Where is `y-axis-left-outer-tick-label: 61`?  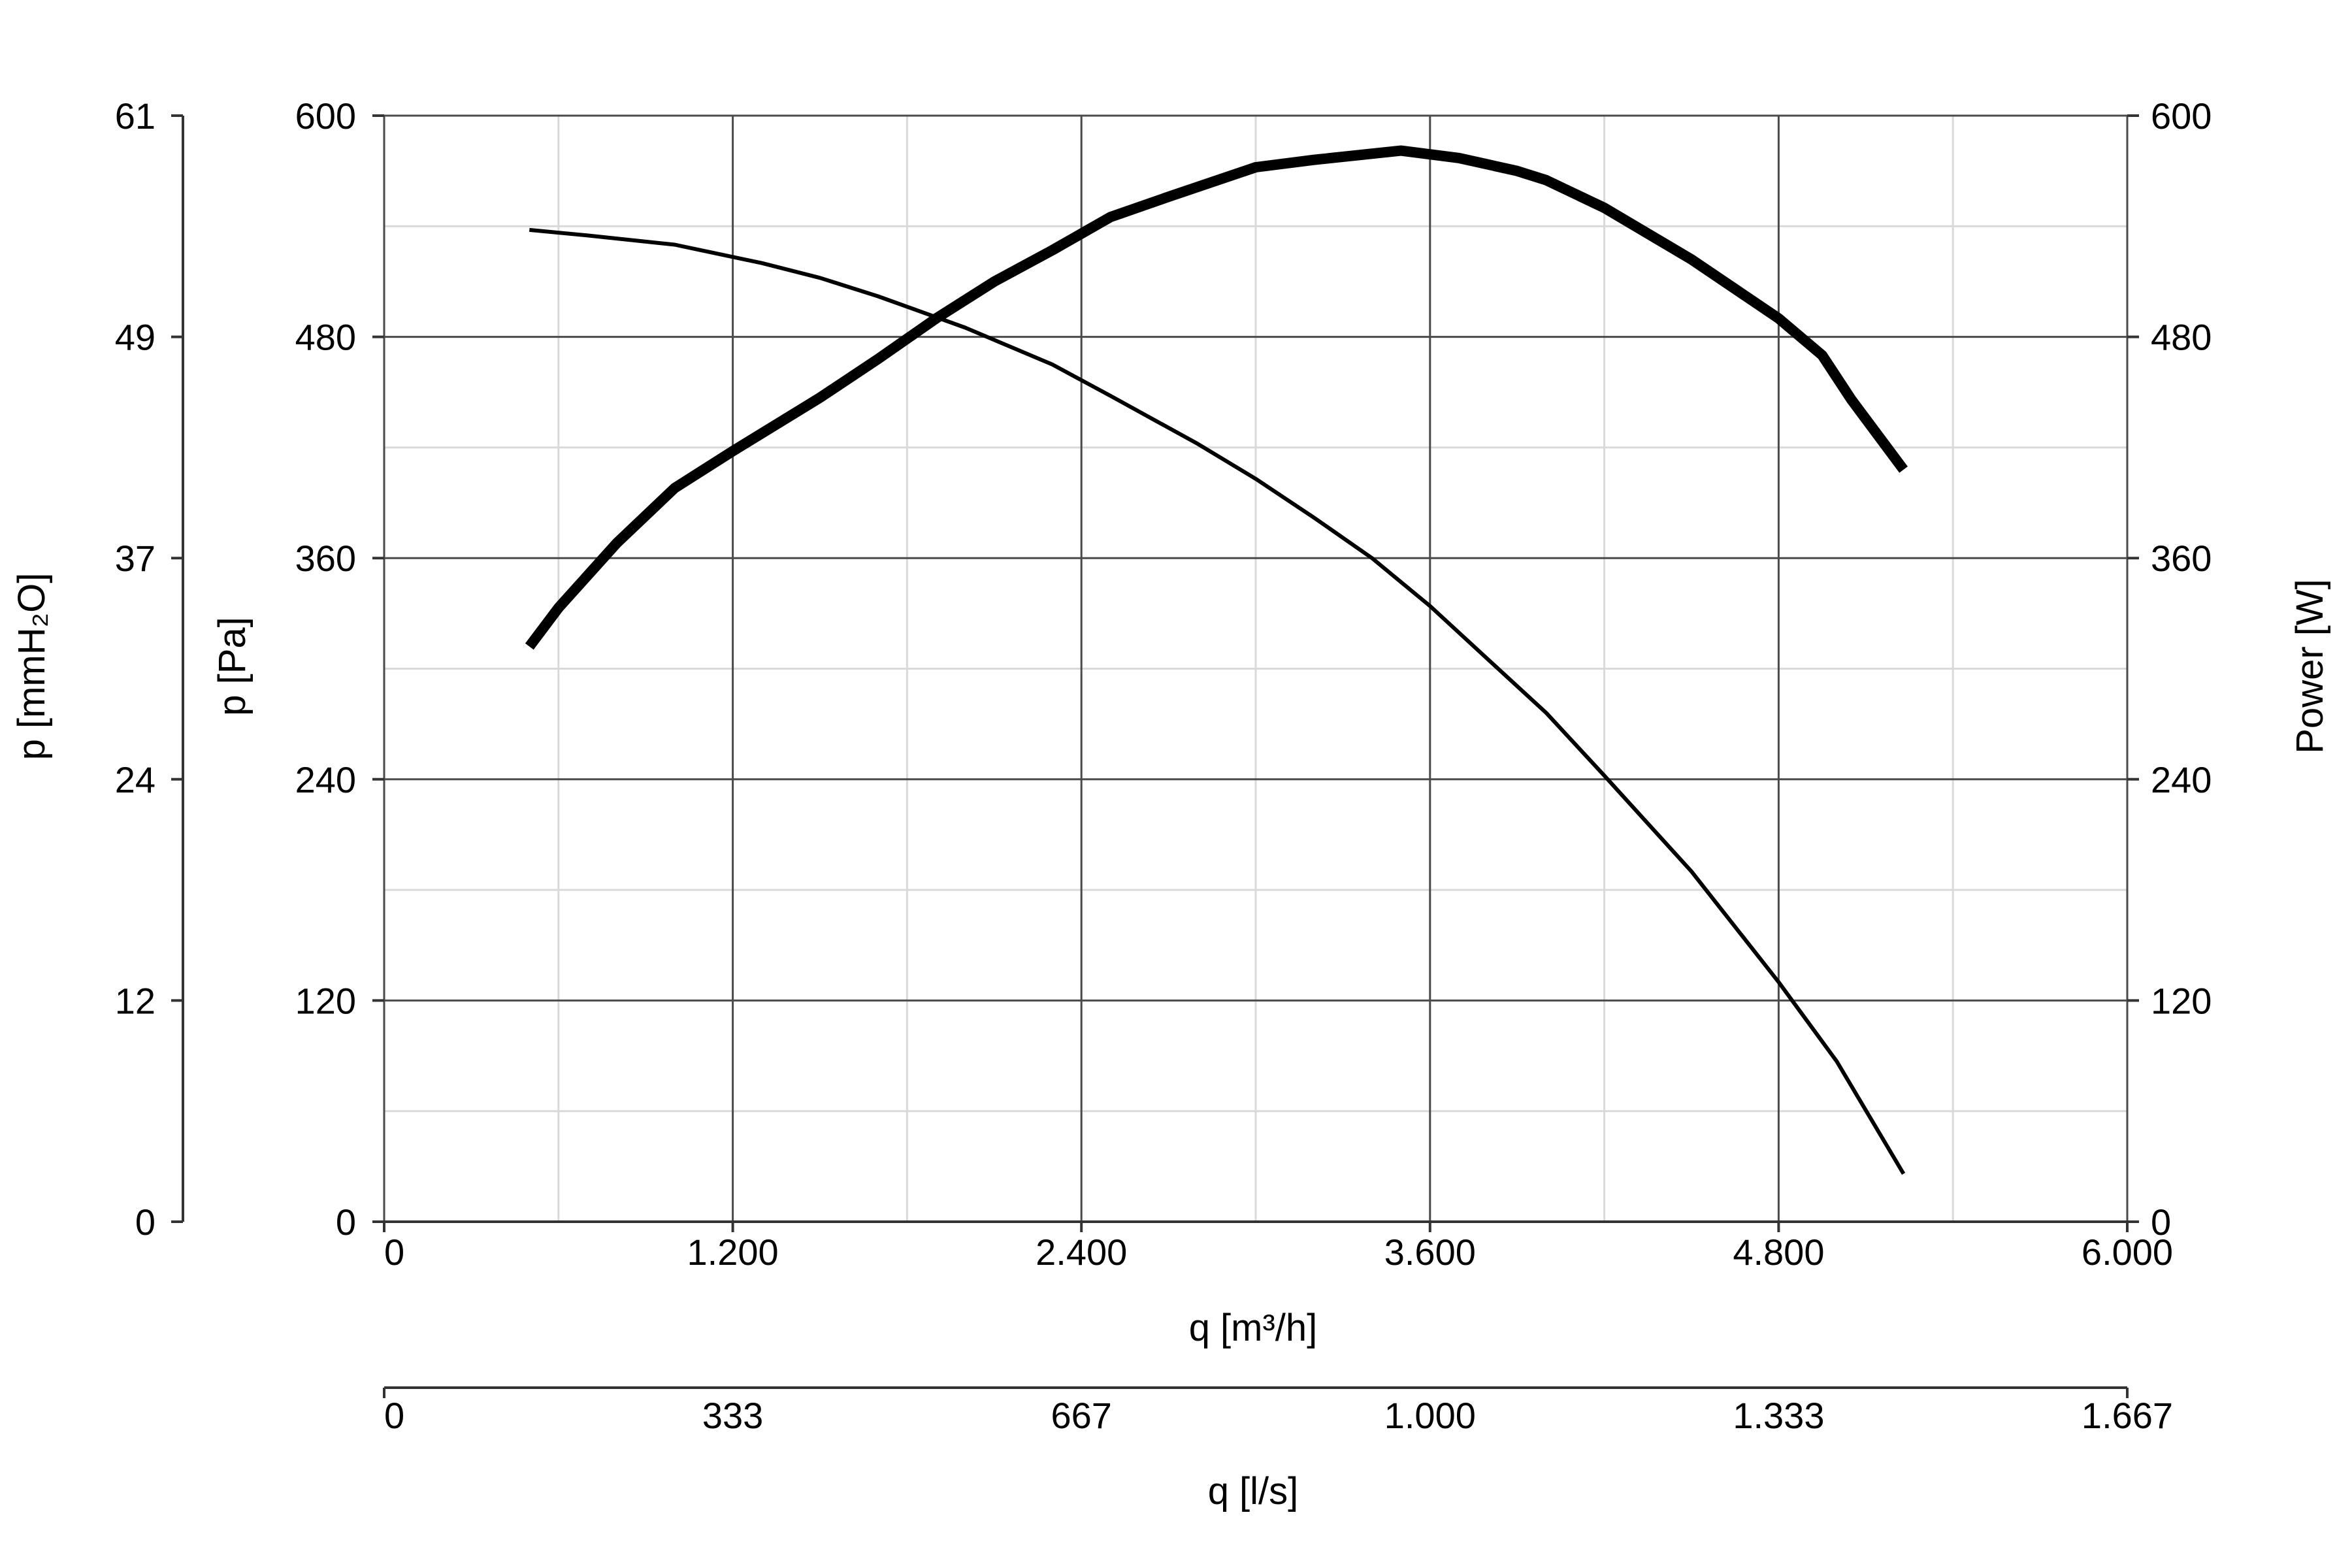 y-axis-left-outer-tick-label: 61 is located at coordinates (135, 116).